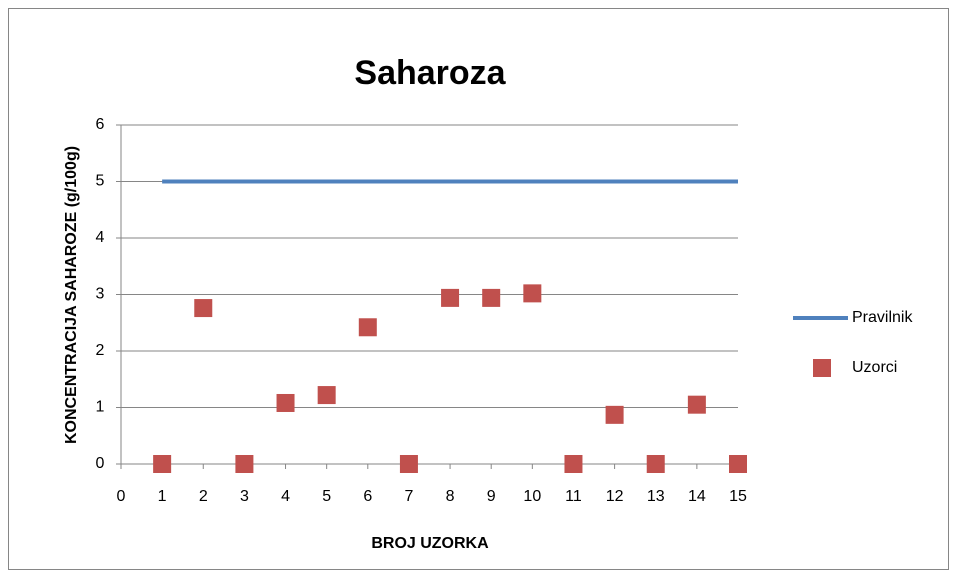  Describe the element at coordinates (738, 496) in the screenshot. I see `x-tick-label: 15` at that location.